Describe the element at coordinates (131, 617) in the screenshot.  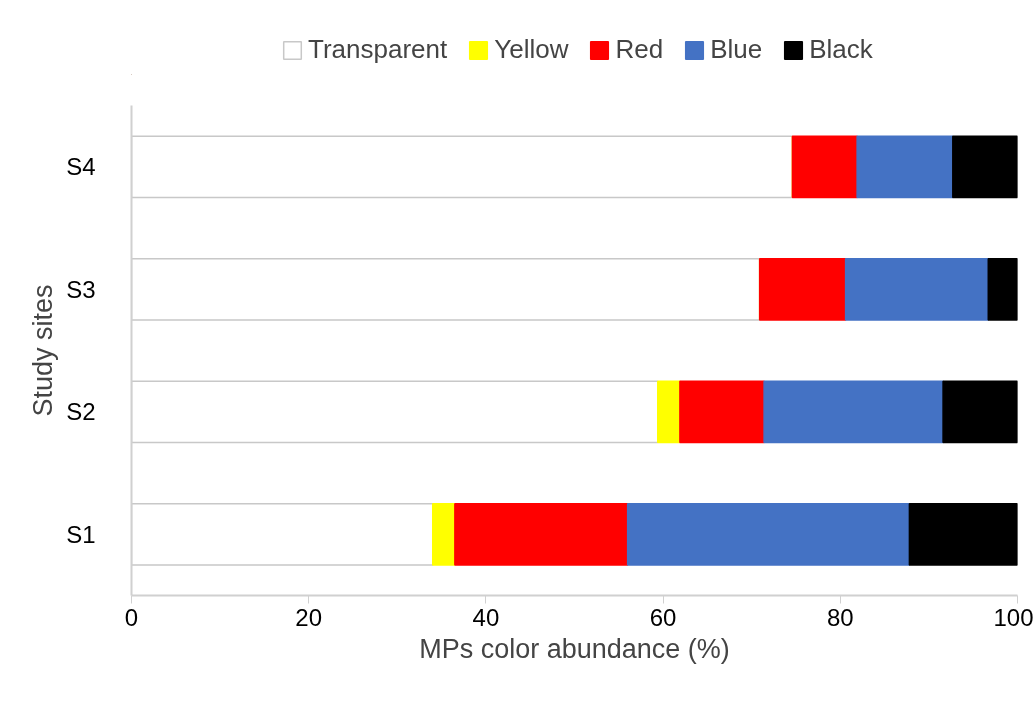
I see `x-tick-label: 0` at that location.